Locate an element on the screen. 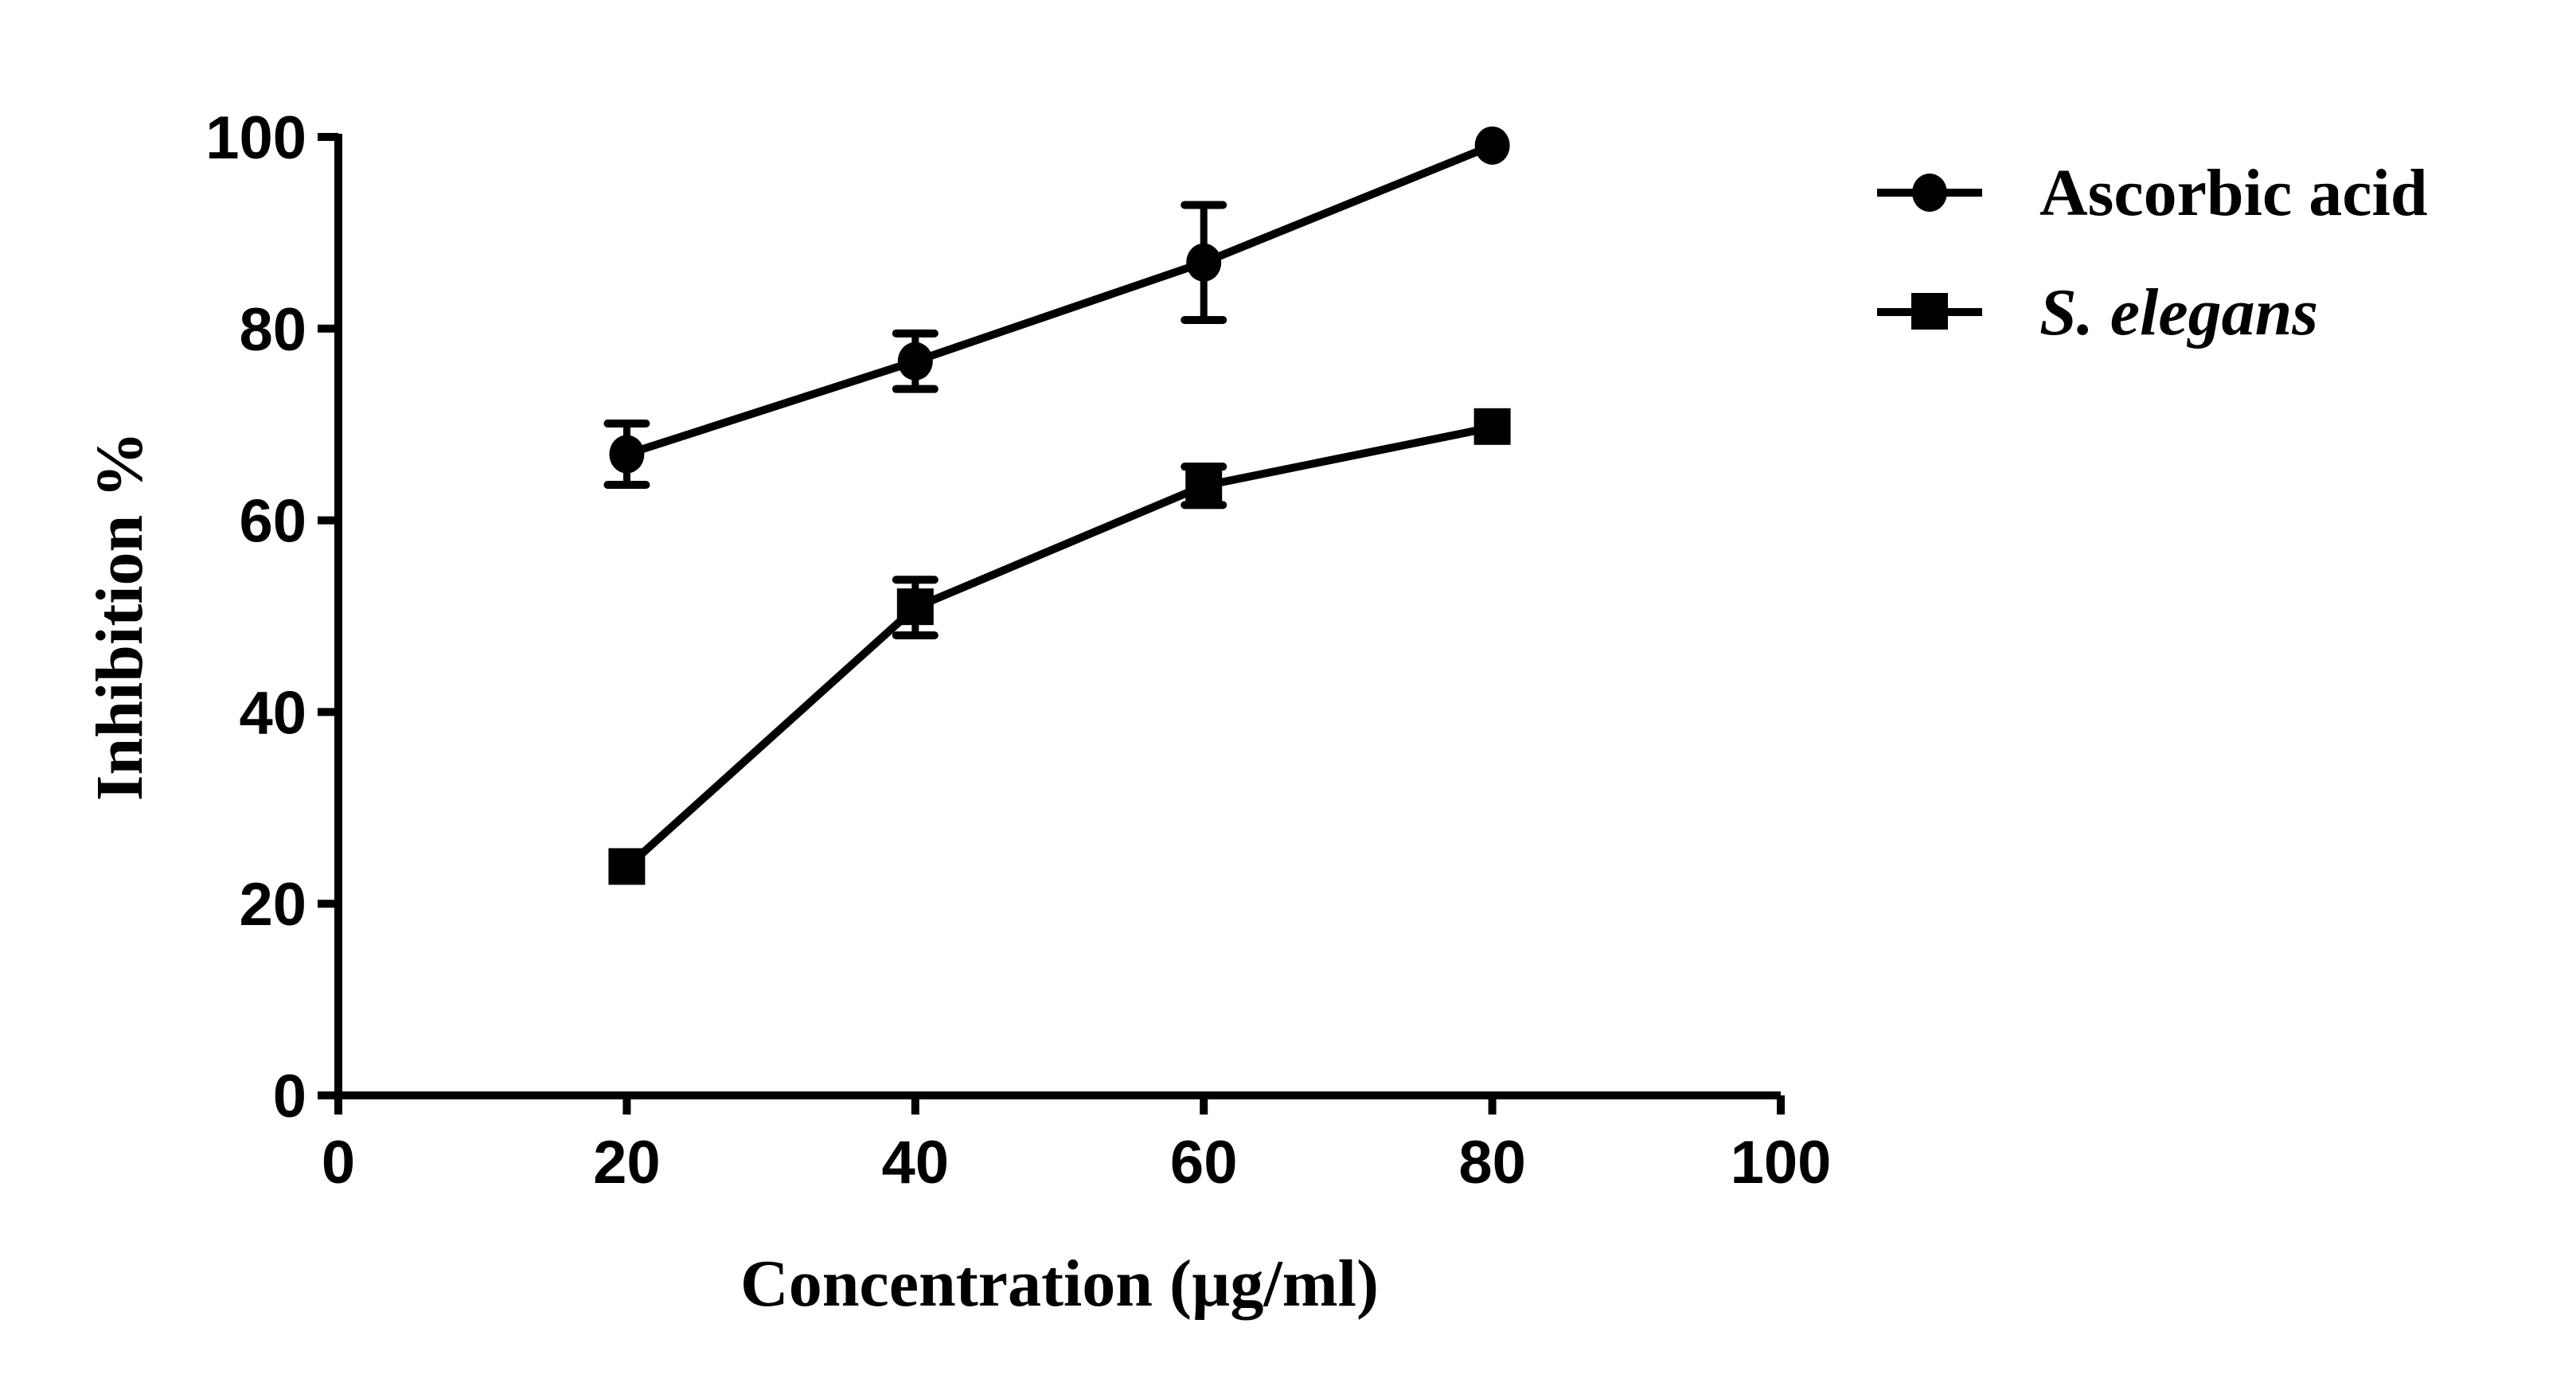 This screenshot has width=2576, height=1382. series-ascorbic-acid is located at coordinates (1056, 308).